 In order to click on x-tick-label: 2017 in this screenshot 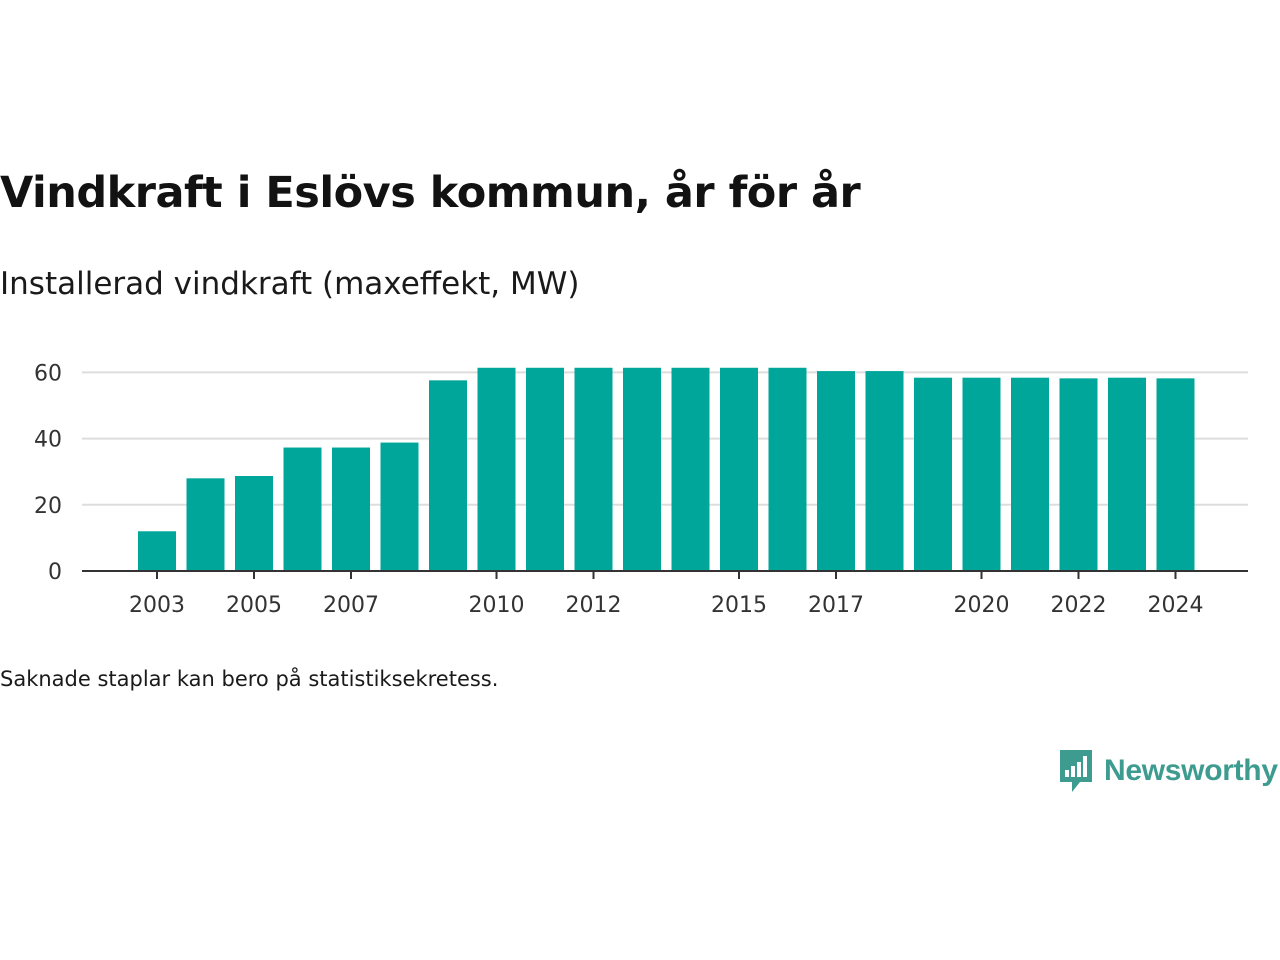, I will do `click(836, 605)`.